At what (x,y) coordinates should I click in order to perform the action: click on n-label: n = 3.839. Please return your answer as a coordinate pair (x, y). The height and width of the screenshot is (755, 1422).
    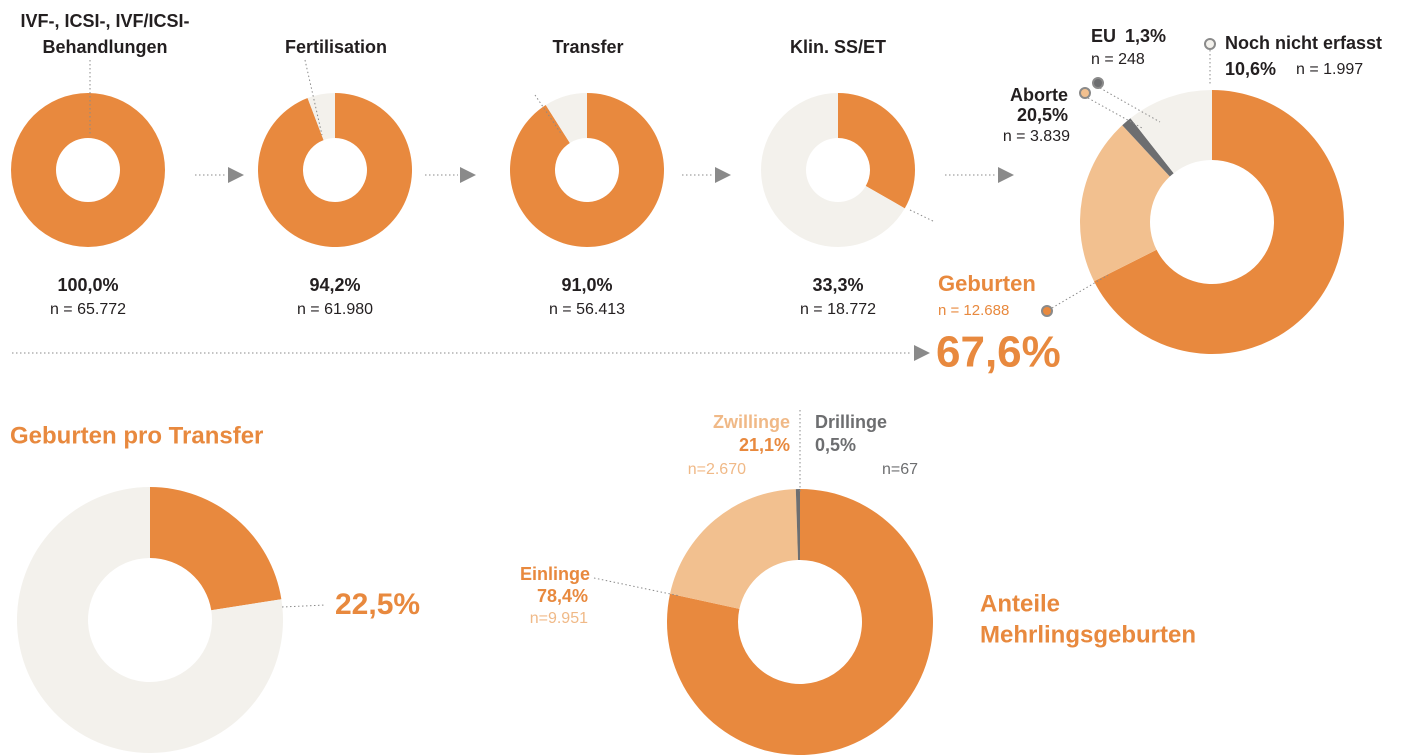
    Looking at the image, I should click on (1036, 136).